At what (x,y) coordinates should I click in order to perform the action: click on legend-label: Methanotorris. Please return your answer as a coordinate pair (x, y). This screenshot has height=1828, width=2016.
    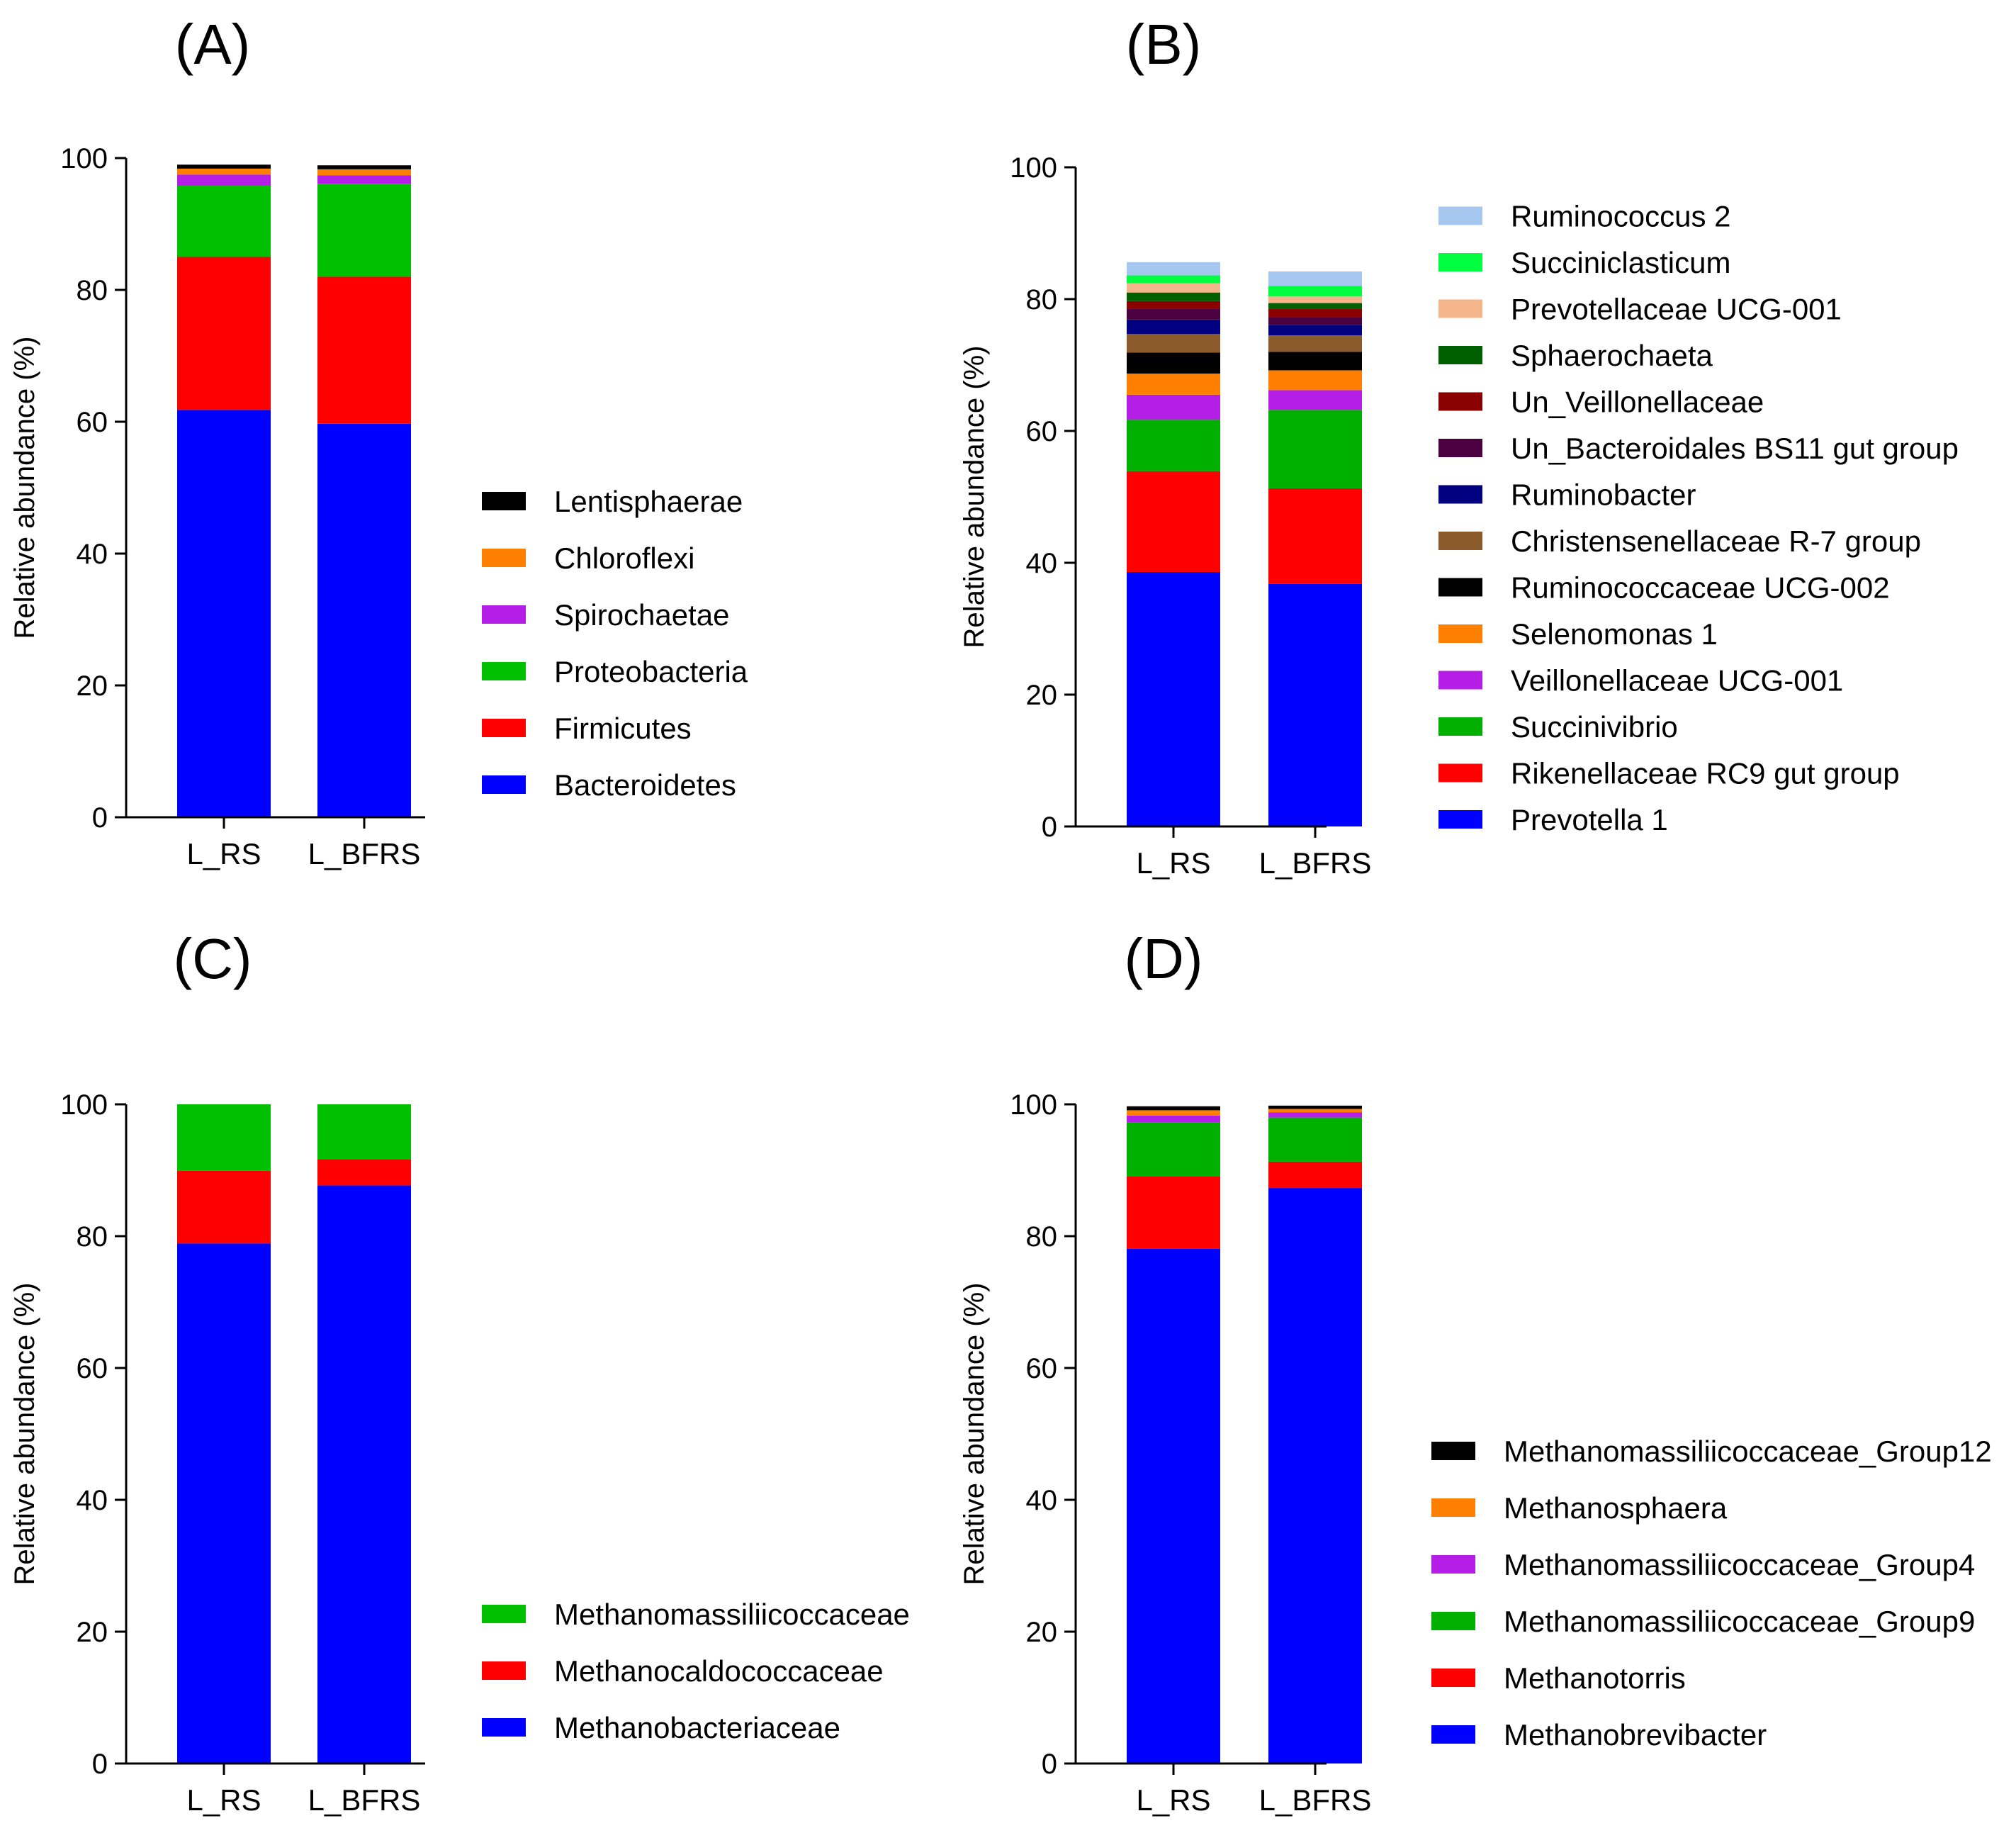
    Looking at the image, I should click on (1595, 1678).